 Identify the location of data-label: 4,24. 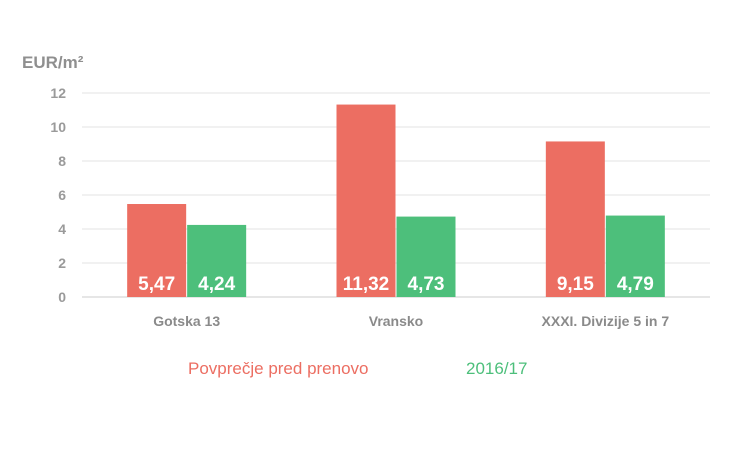
(216, 284).